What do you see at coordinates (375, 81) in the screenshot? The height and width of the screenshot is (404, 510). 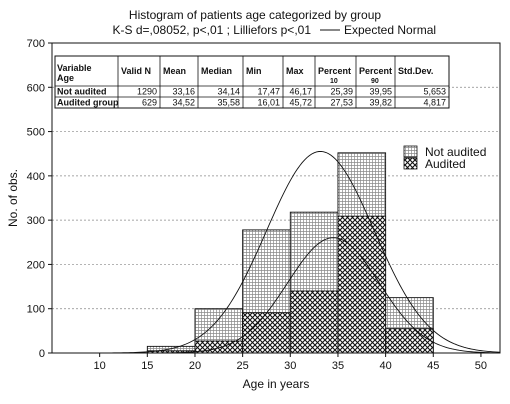 I see `table-header-6-sub: 90` at bounding box center [375, 81].